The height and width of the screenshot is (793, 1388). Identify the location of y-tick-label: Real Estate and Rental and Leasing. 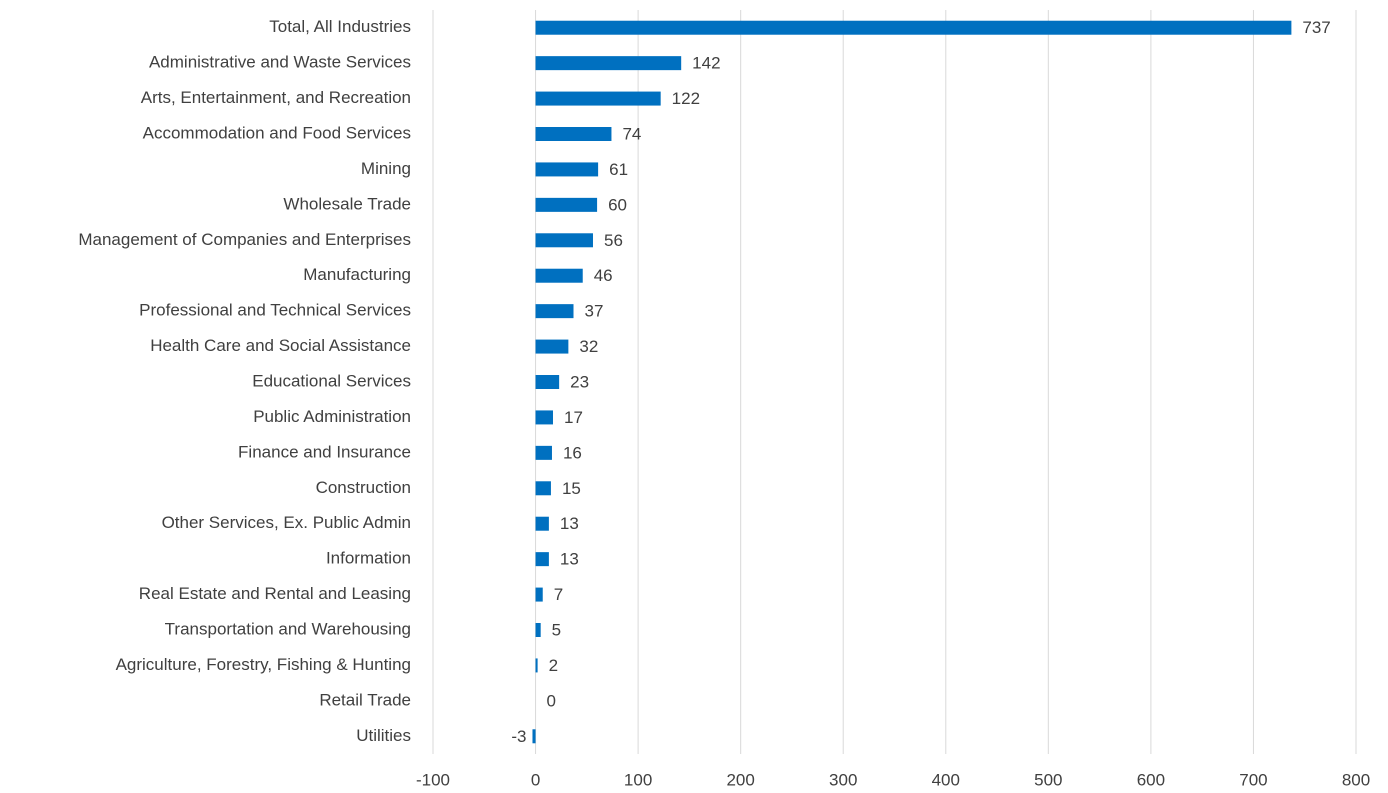
(275, 593).